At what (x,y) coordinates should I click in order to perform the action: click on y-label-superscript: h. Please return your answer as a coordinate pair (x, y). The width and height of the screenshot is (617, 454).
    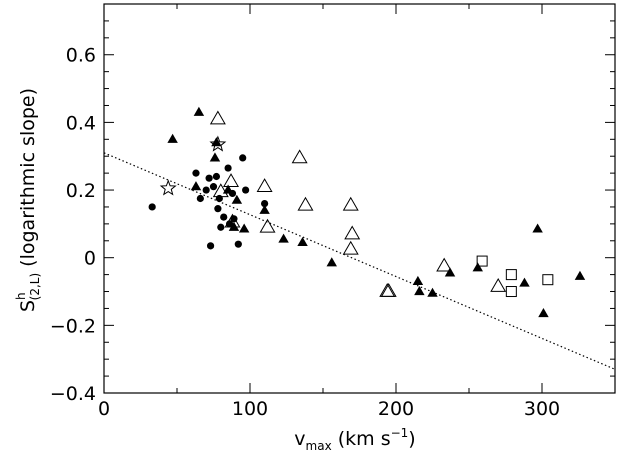
    Looking at the image, I should click on (21, 296).